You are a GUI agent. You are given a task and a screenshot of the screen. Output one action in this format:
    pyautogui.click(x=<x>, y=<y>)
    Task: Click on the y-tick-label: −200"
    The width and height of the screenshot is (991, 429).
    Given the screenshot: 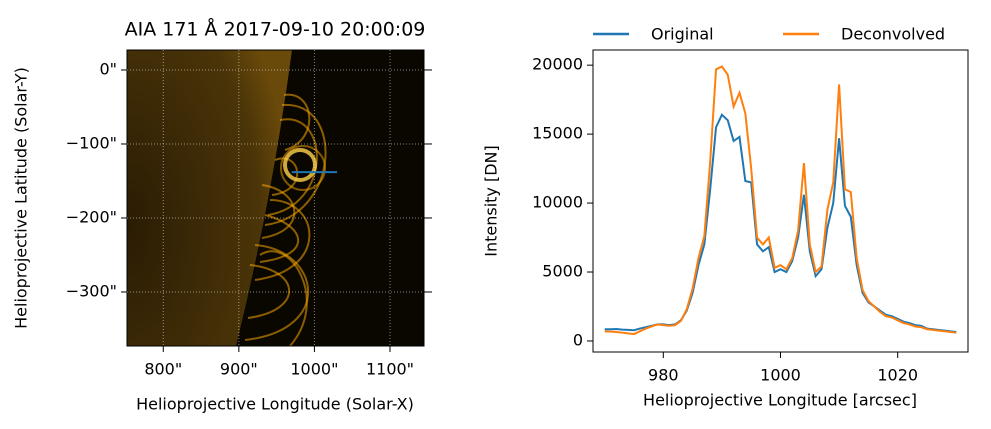 What is the action you would take?
    pyautogui.click(x=91, y=216)
    